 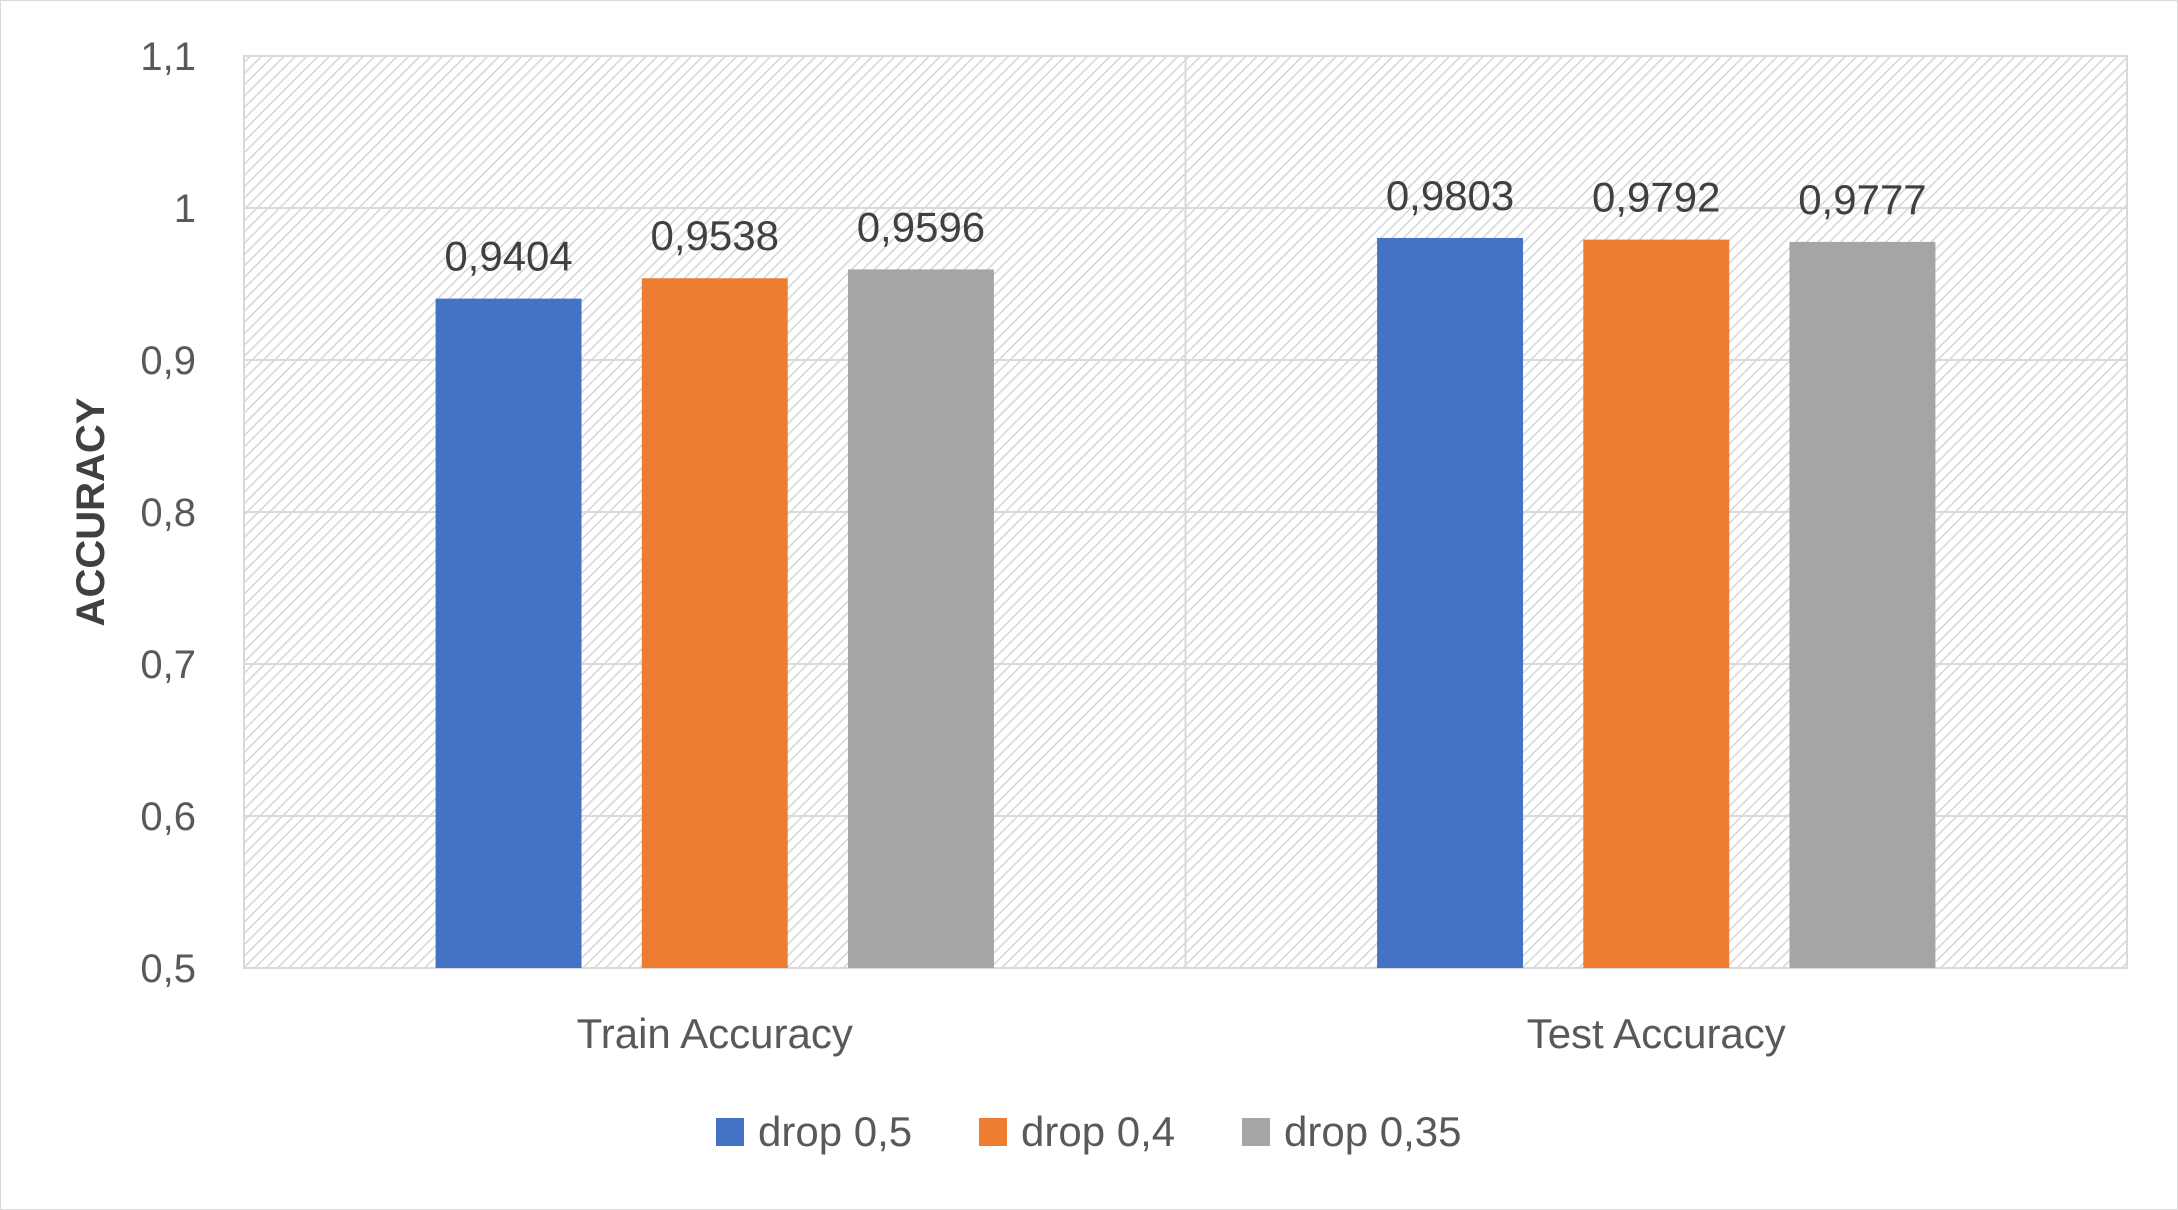 I want to click on y-axis-ticks: 0,5 0,6 0,7 0,8 0,9 1 1,1, so click(x=168, y=513).